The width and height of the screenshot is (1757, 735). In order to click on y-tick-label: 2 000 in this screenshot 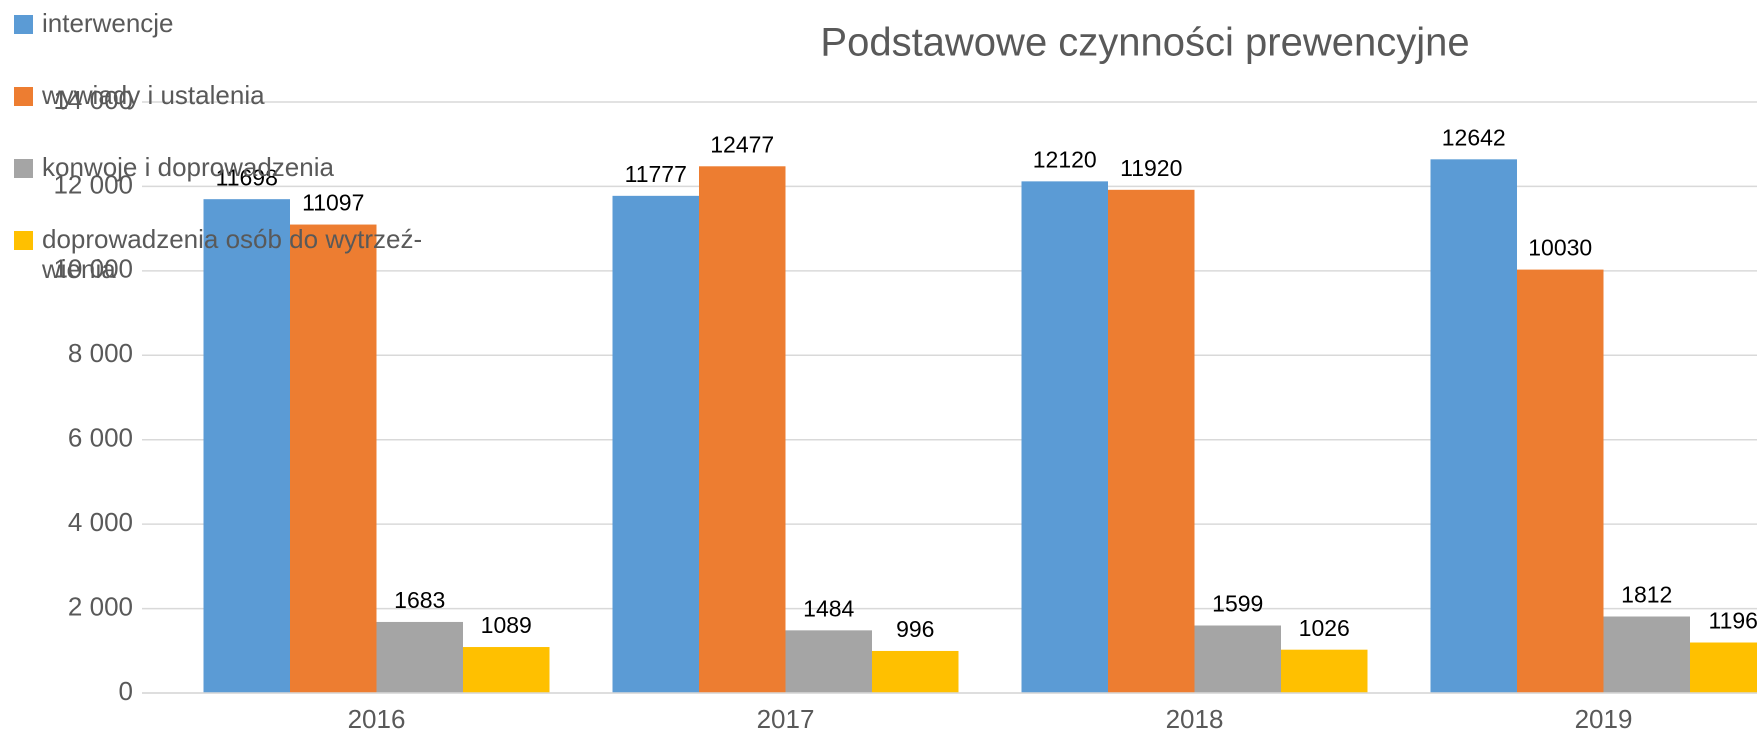, I will do `click(100, 606)`.